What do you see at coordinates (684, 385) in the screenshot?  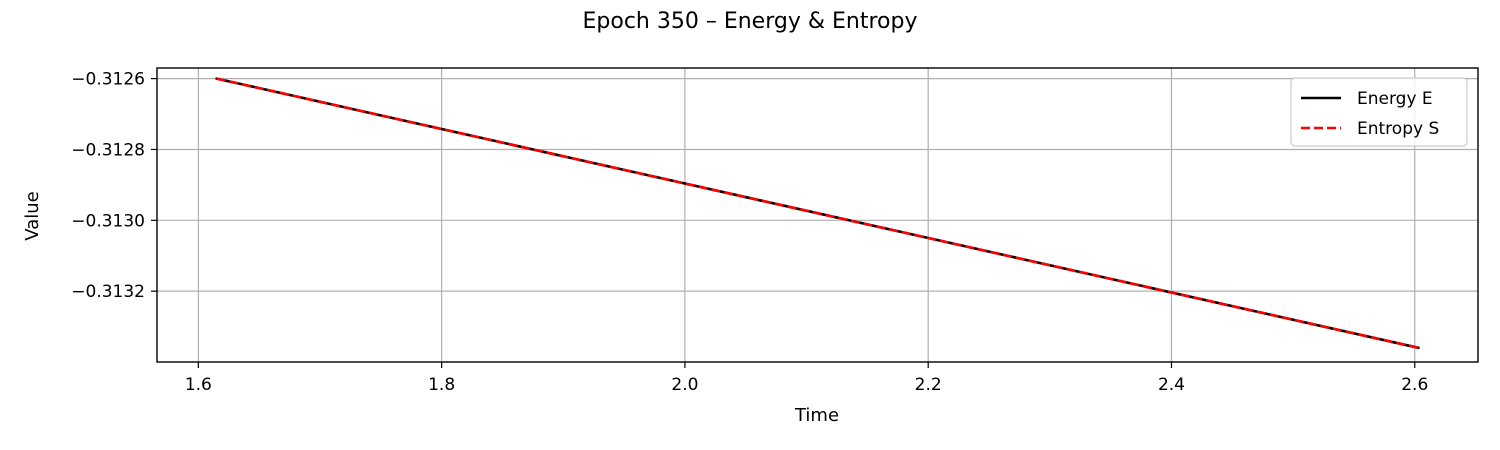 I see `x-tick-label: 2.0` at bounding box center [684, 385].